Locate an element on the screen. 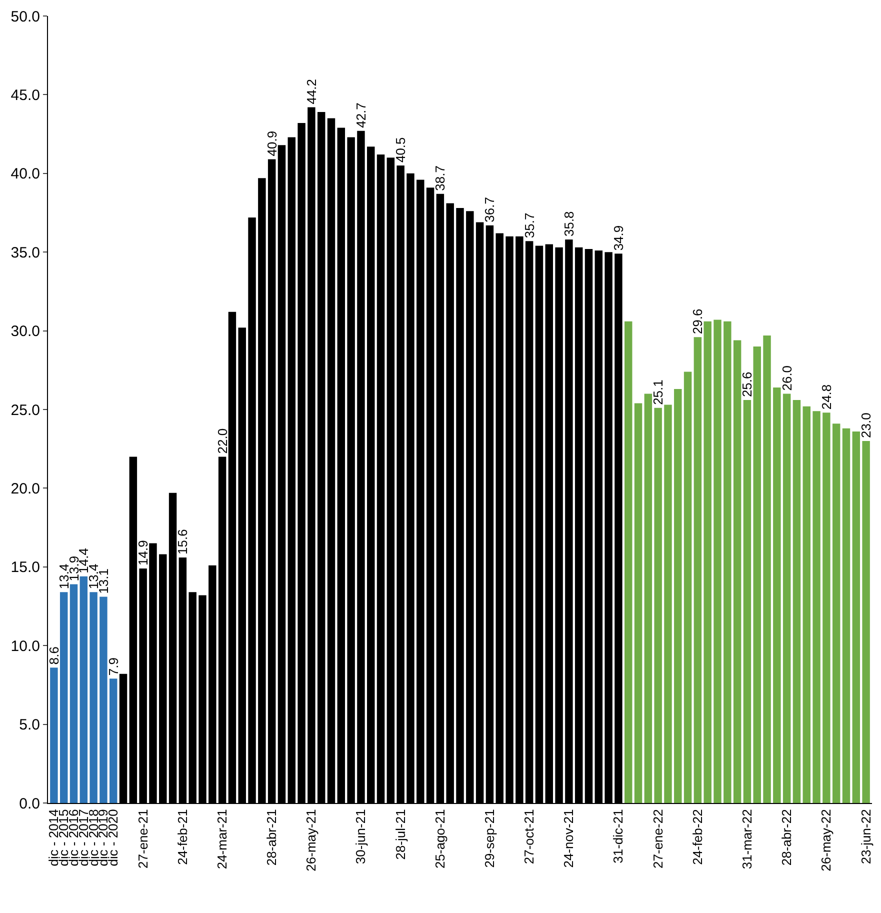 Image resolution: width=881 pixels, height=913 pixels. x-tick-label: 28-abr-22 is located at coordinates (786, 837).